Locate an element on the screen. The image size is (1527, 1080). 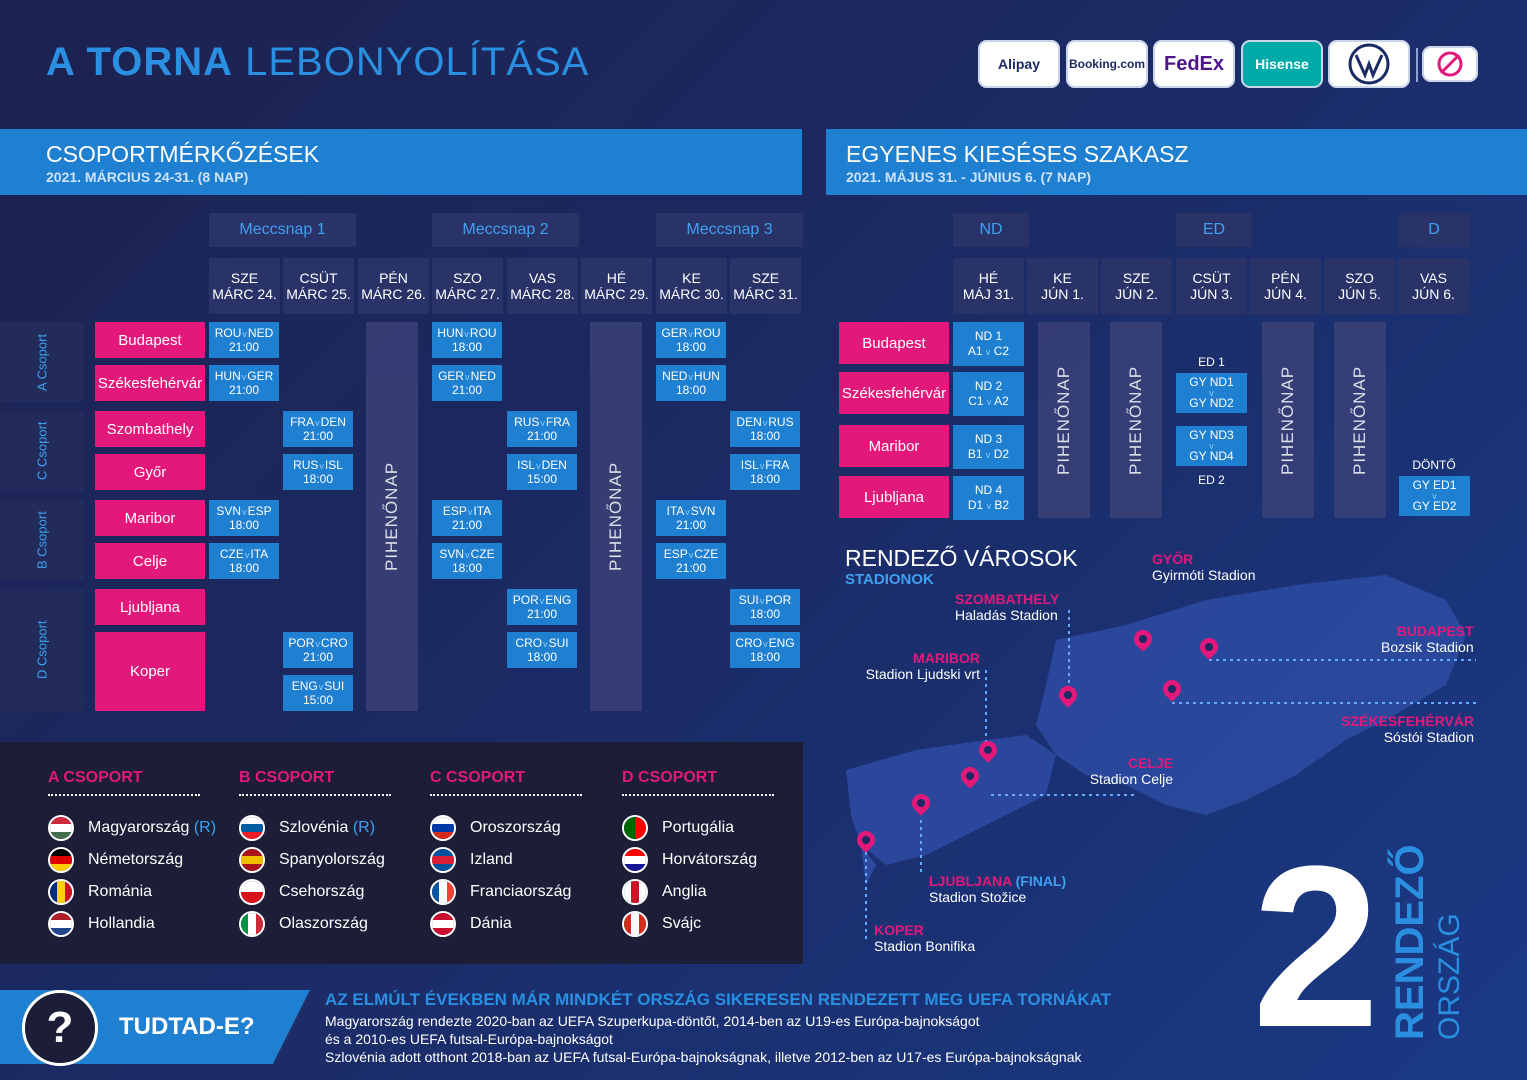
match-box: HUNvGER 21:00 is located at coordinates (244, 383).